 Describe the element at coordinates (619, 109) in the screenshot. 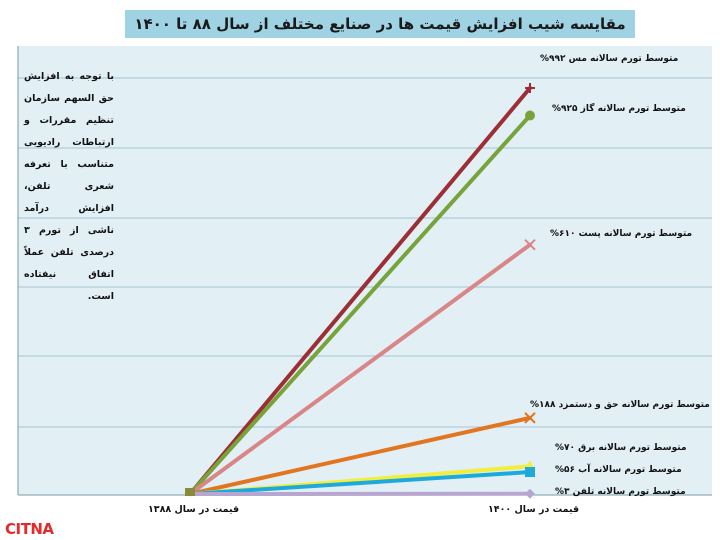

I see `series-label-gas: متوسط تورم سالانه گاز ۹۲۵%` at that location.